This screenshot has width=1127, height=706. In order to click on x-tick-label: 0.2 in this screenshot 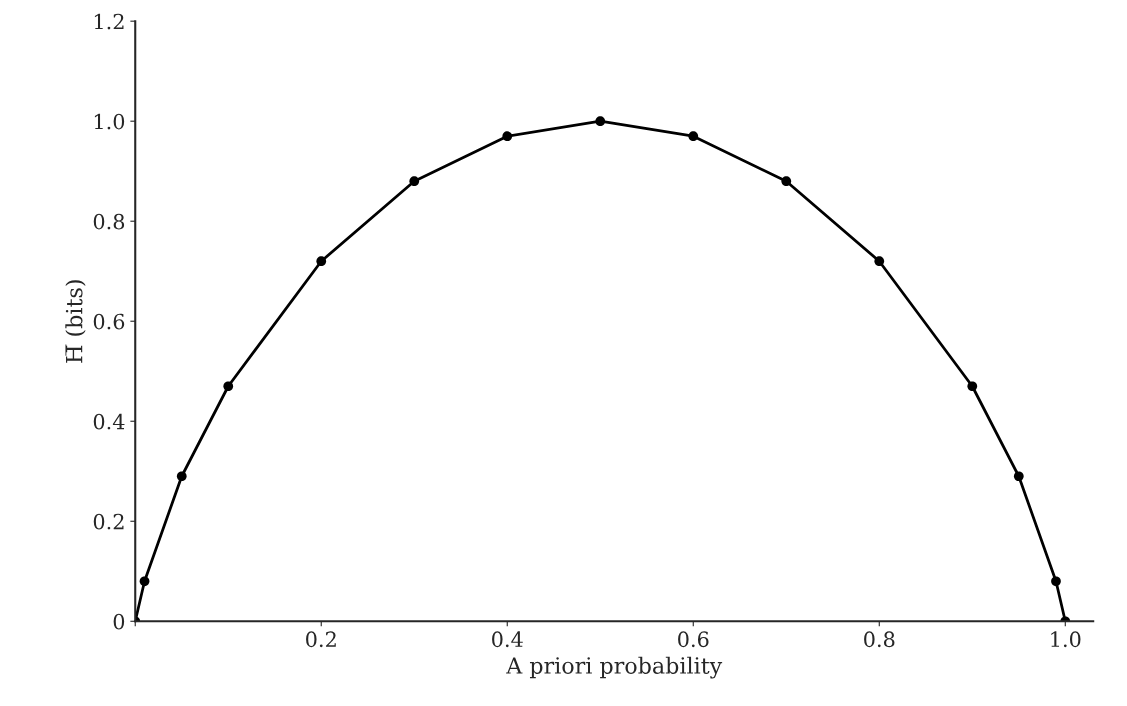, I will do `click(321, 639)`.